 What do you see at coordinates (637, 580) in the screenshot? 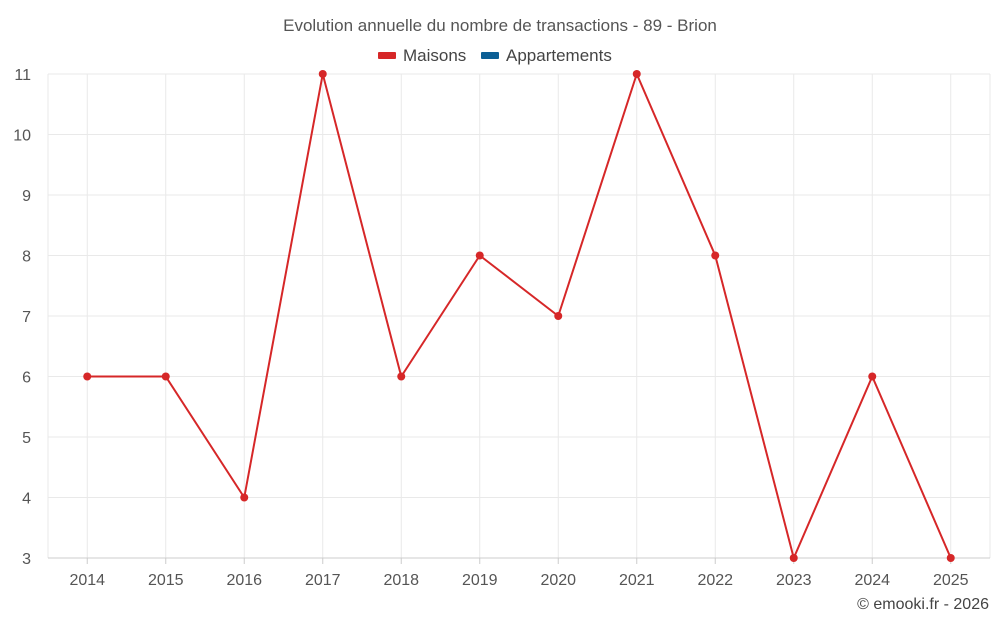
I see `x-tick-label: 2021` at bounding box center [637, 580].